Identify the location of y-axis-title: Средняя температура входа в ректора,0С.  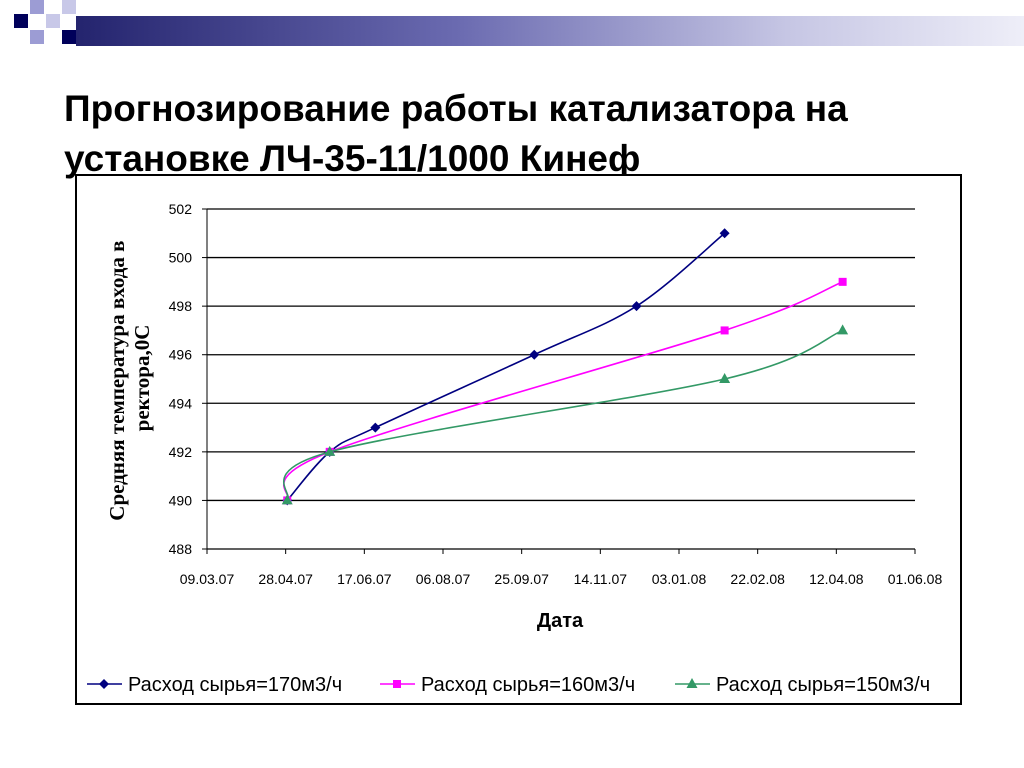
(129, 377).